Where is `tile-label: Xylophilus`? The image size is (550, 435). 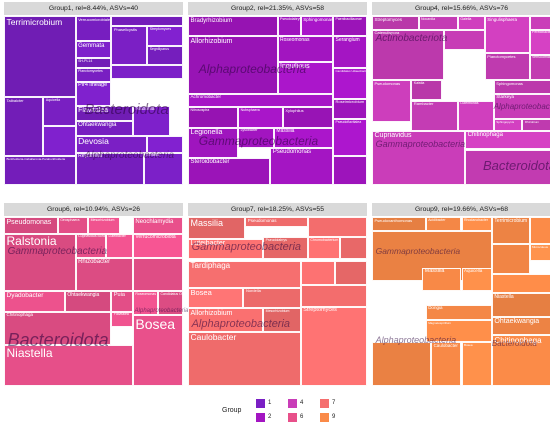 tile-label: Xylophilus is located at coordinates (294, 110).